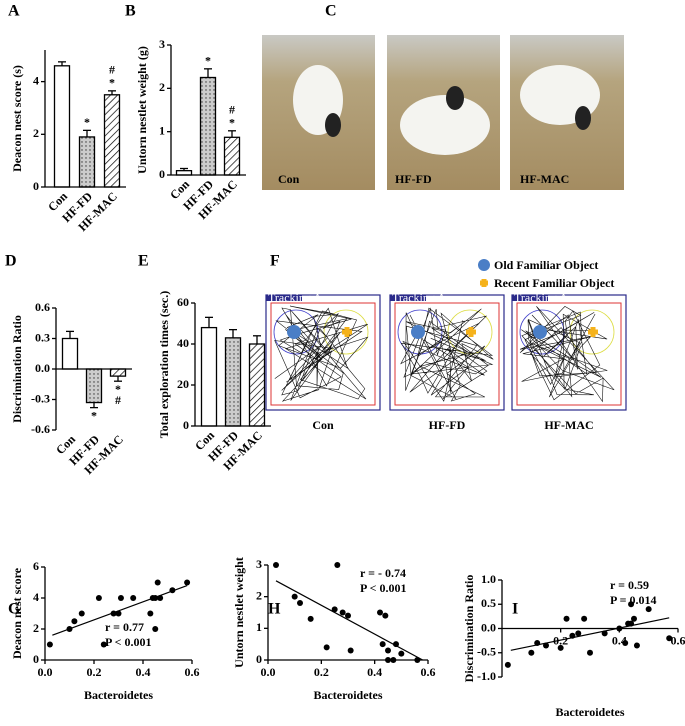  Describe the element at coordinates (445, 125) in the screenshot. I see `nest` at that location.